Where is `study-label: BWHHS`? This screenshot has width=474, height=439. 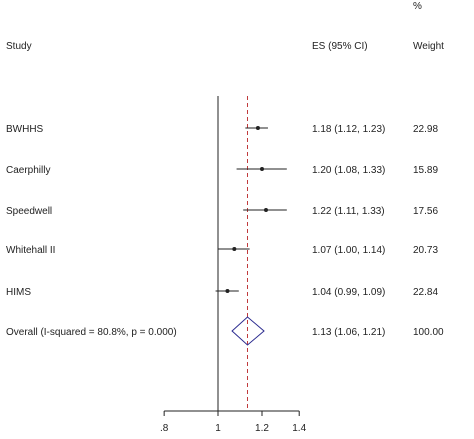
study-label: BWHHS is located at coordinates (25, 129).